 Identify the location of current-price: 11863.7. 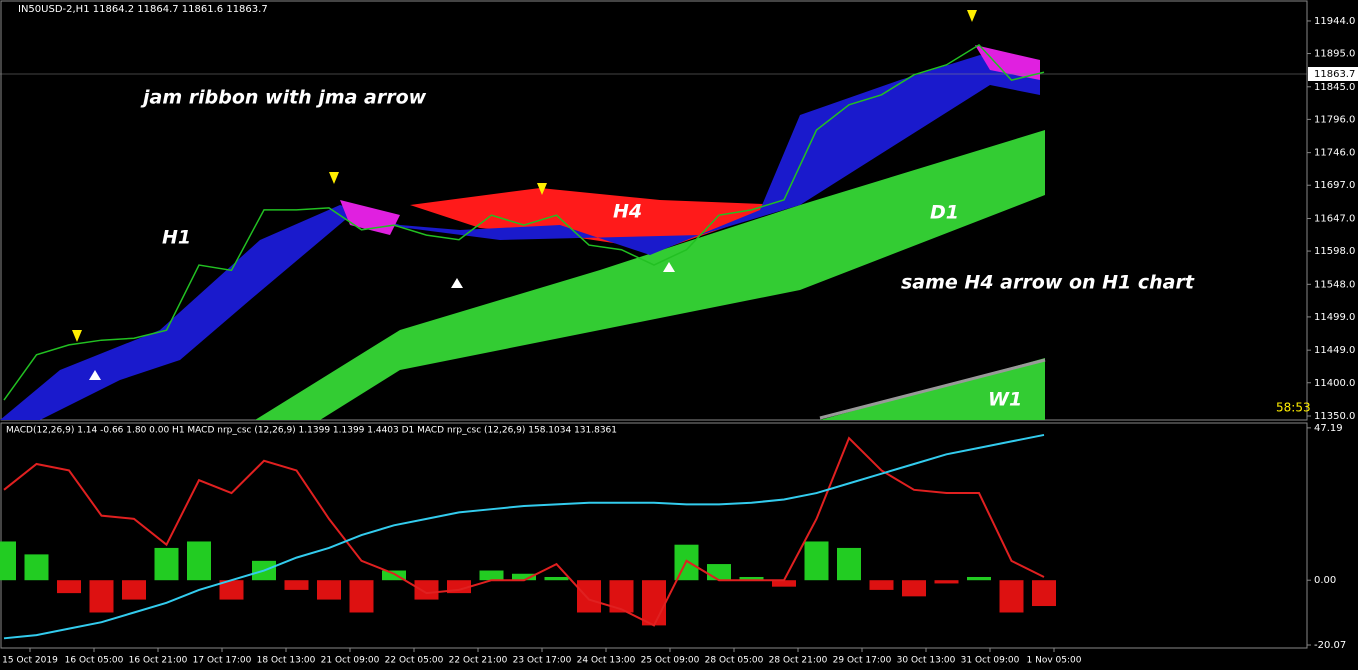
(1334, 74).